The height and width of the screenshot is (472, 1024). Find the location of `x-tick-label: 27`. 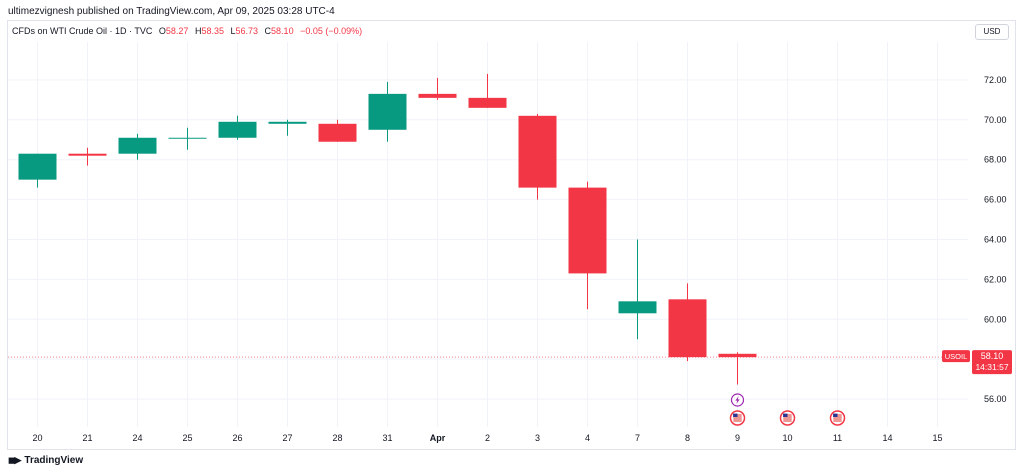

x-tick-label: 27 is located at coordinates (287, 438).